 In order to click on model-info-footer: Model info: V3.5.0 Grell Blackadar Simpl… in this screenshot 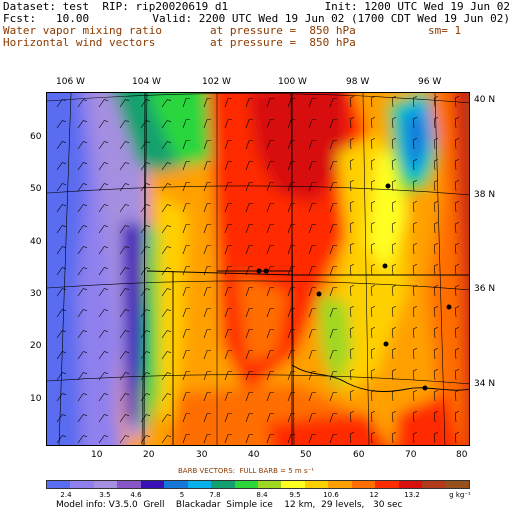, I will do `click(229, 505)`.